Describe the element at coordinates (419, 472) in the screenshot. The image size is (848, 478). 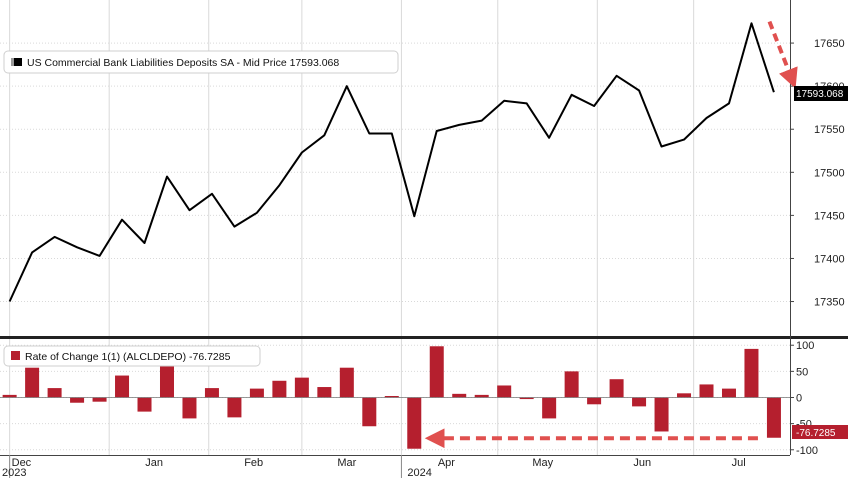
I see `xtick-year-1: 2024` at that location.